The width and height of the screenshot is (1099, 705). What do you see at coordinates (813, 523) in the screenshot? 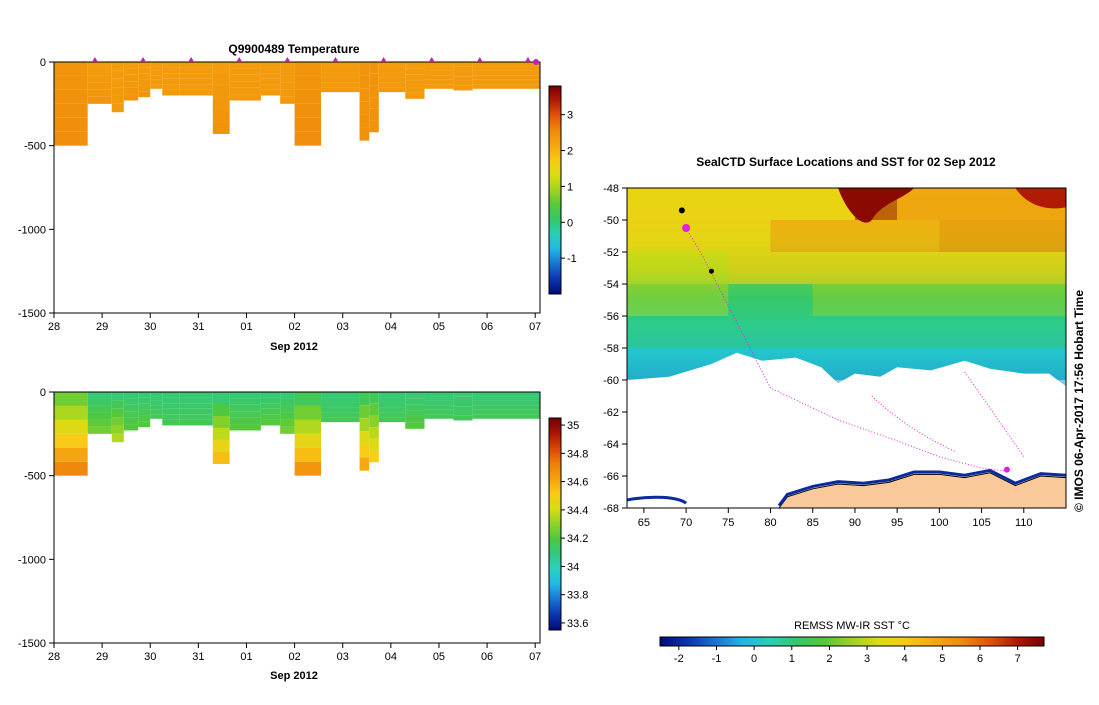
I see `x-tick-label: 85` at bounding box center [813, 523].